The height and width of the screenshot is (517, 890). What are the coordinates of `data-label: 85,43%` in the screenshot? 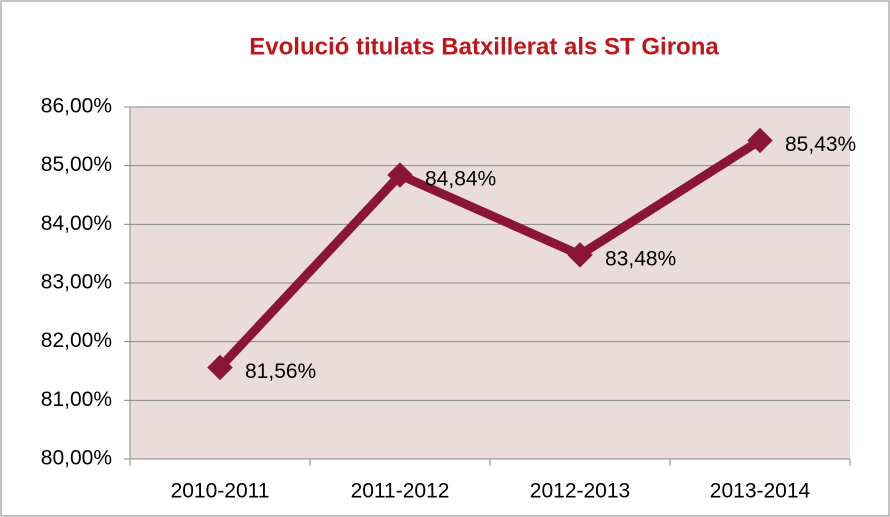 It's located at (820, 144).